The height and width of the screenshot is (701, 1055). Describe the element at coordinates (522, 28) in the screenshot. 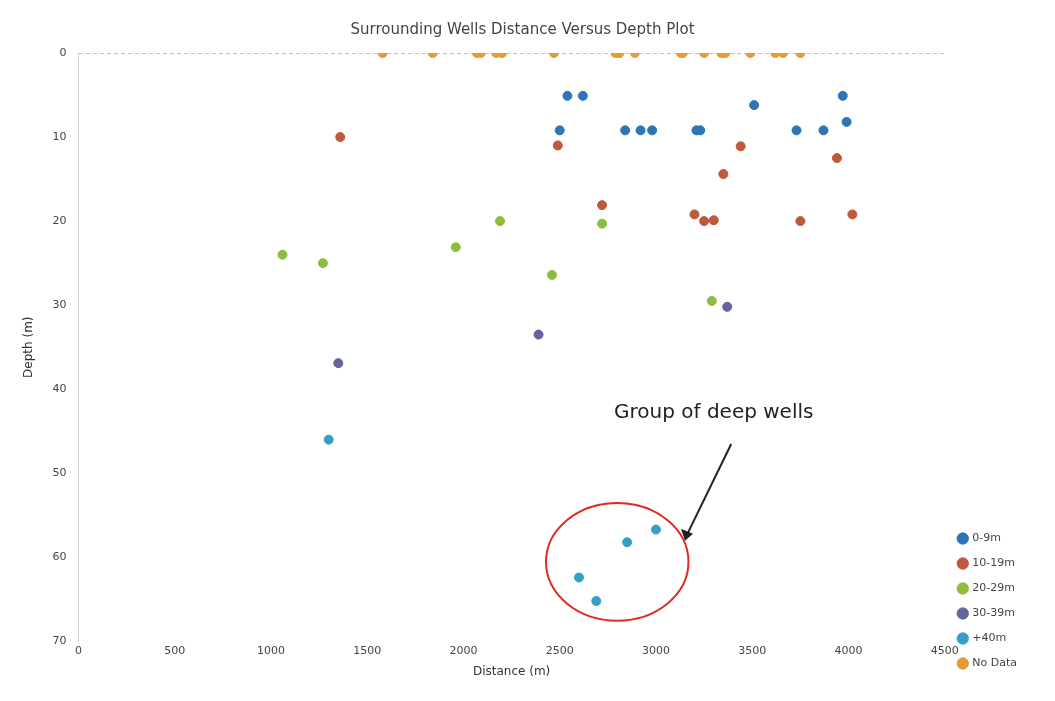

I see `chart-title: Surrounding Wells Distance Versus Depth Plot` at that location.